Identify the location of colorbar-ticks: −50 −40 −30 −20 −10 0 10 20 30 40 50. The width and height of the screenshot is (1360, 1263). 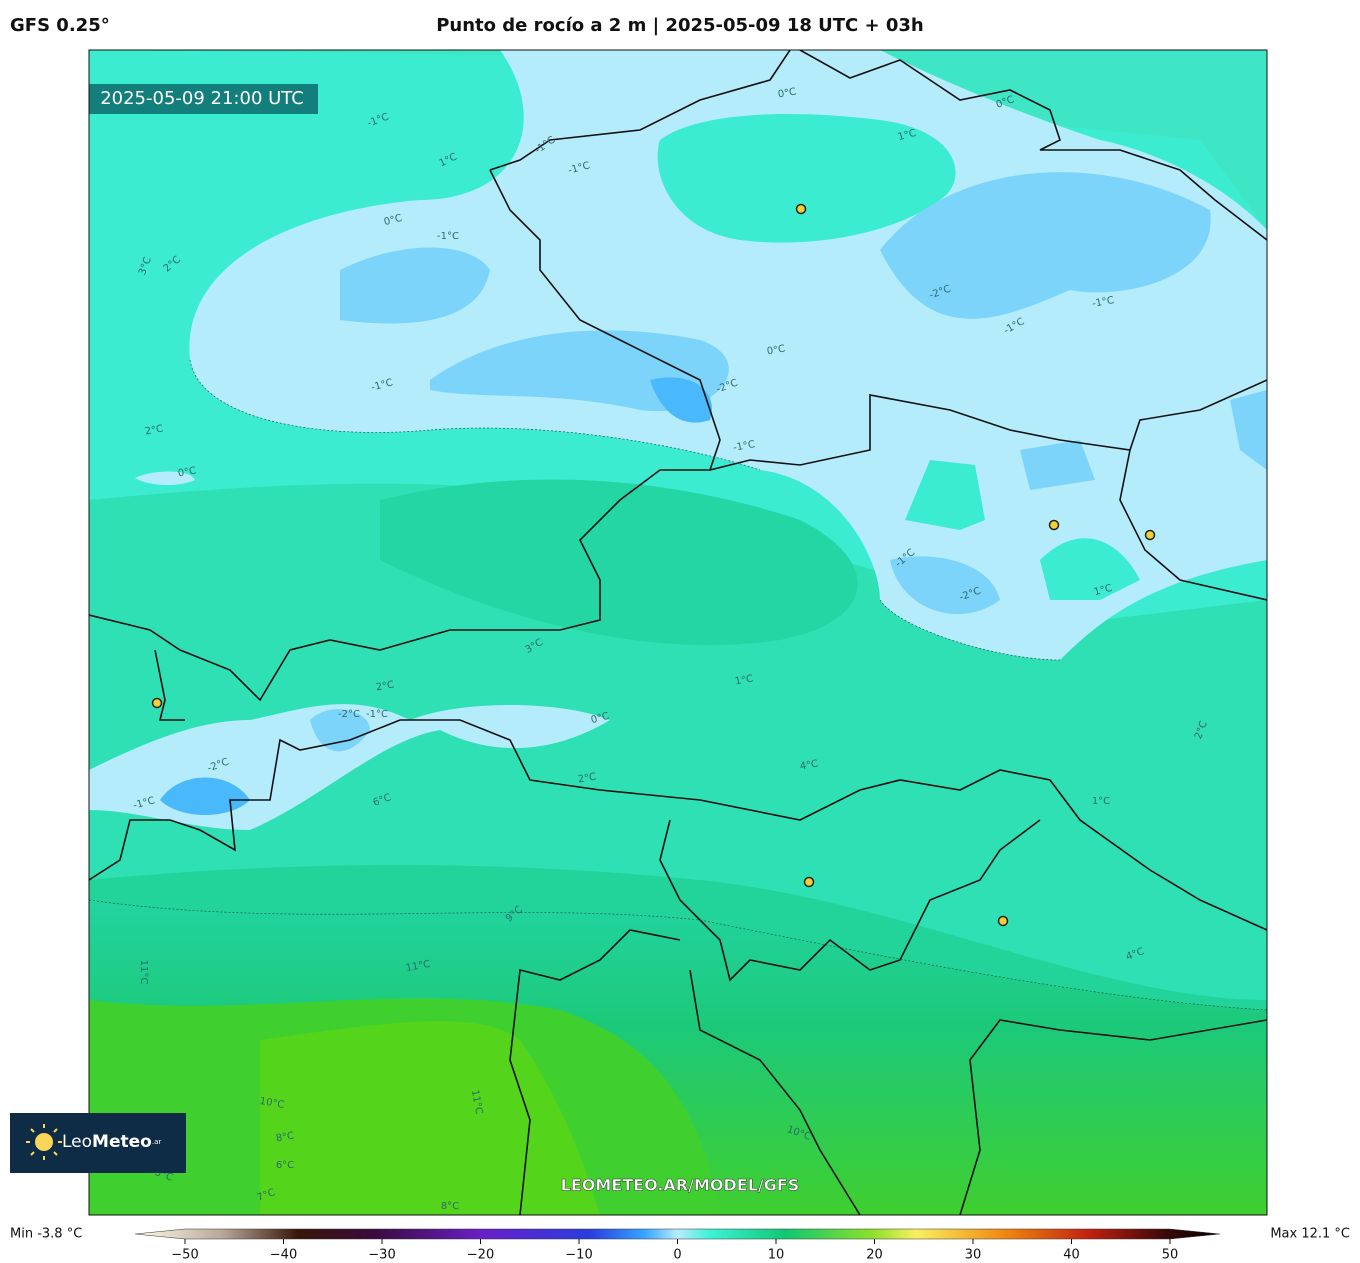
(674, 1251).